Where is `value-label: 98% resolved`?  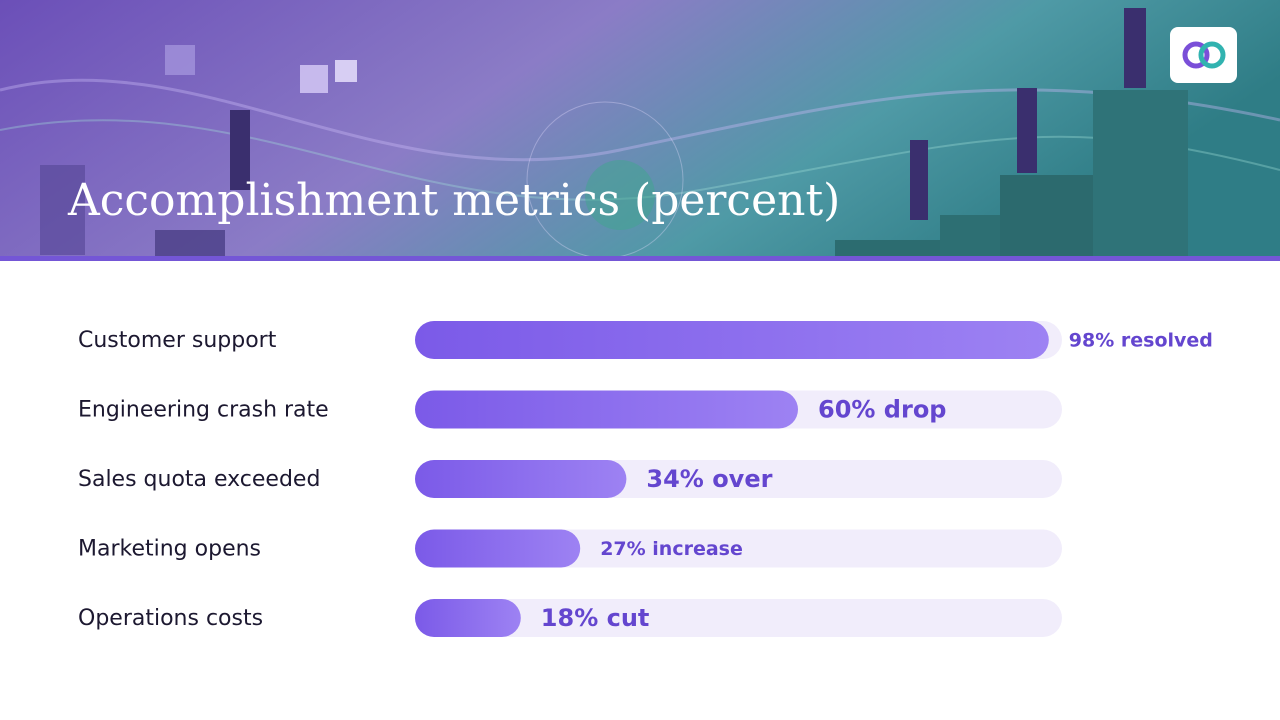
value-label: 98% resolved is located at coordinates (1141, 341).